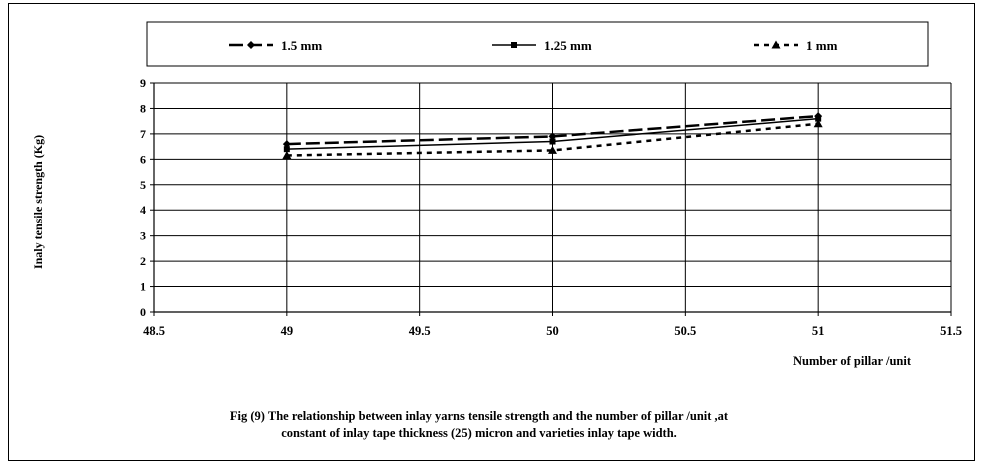 The height and width of the screenshot is (467, 983). Describe the element at coordinates (822, 45) in the screenshot. I see `legend-label: 1 mm` at that location.